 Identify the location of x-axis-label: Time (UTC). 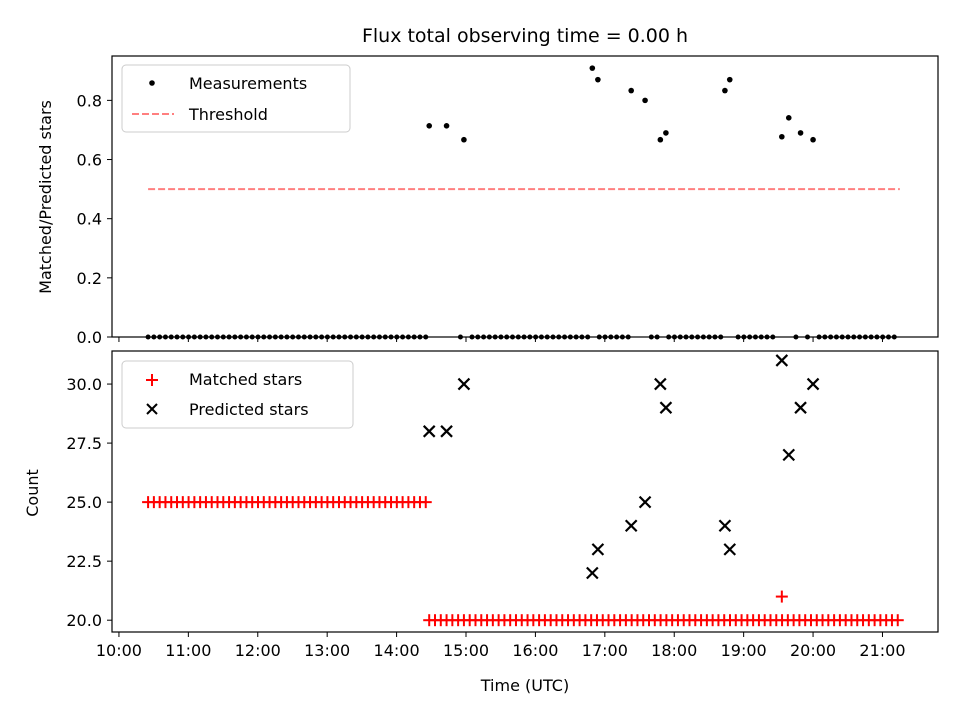
(524, 685).